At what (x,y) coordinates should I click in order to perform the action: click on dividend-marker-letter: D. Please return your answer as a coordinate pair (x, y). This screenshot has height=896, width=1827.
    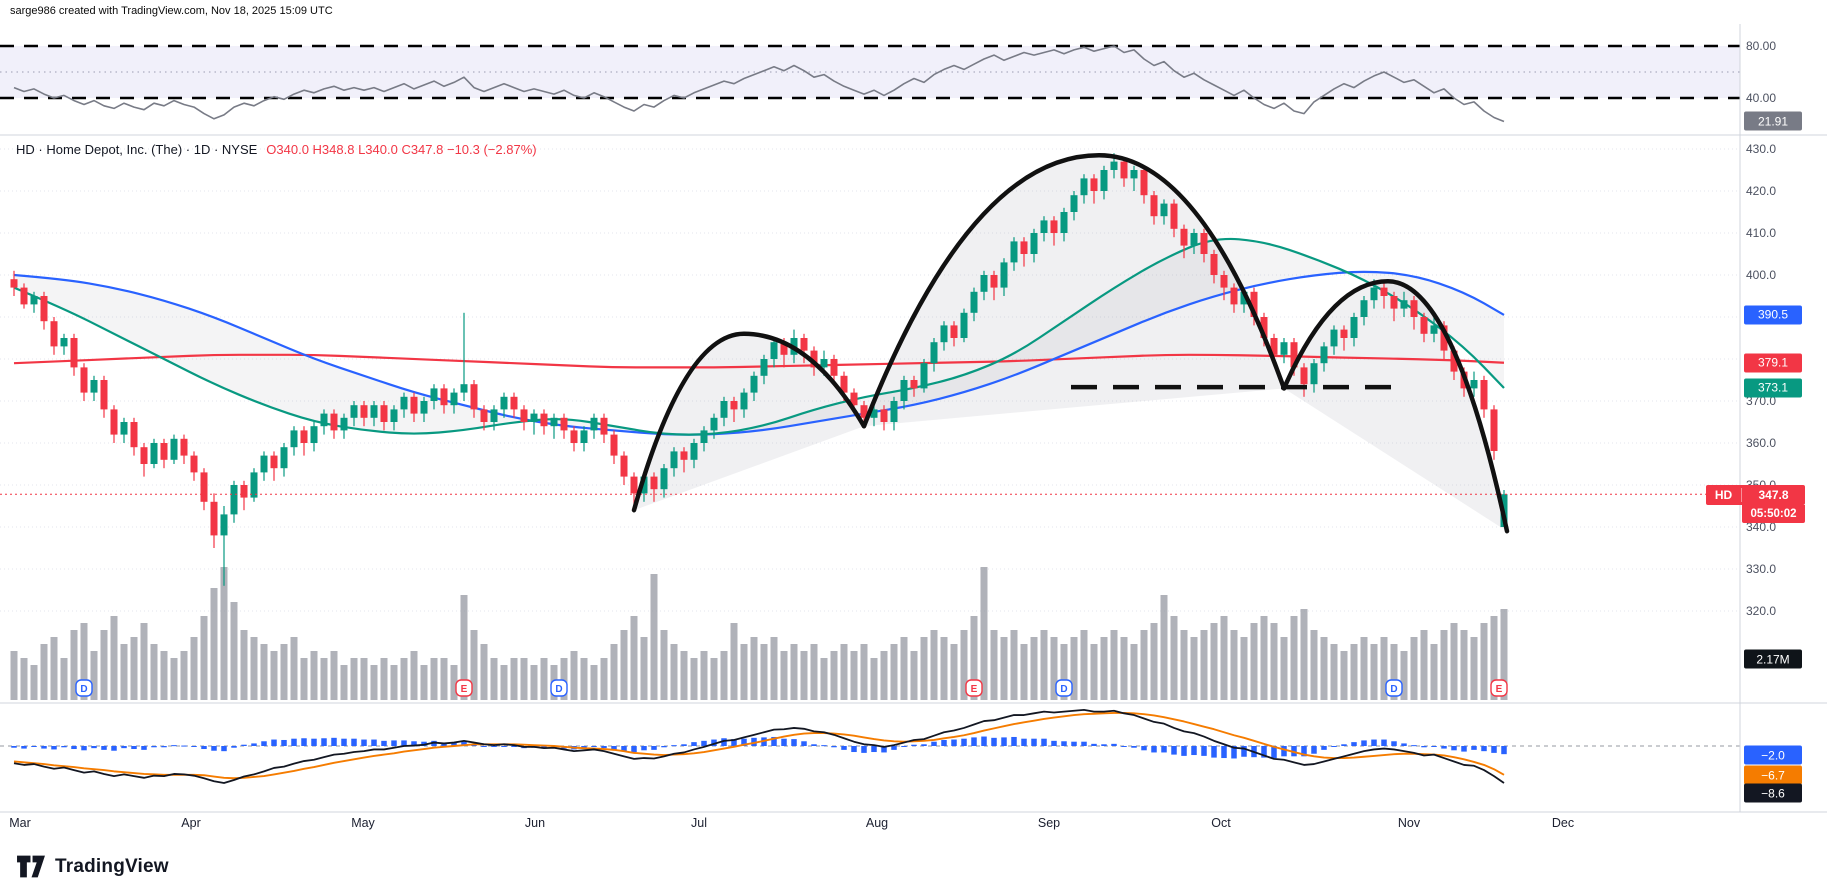
    Looking at the image, I should click on (1063, 689).